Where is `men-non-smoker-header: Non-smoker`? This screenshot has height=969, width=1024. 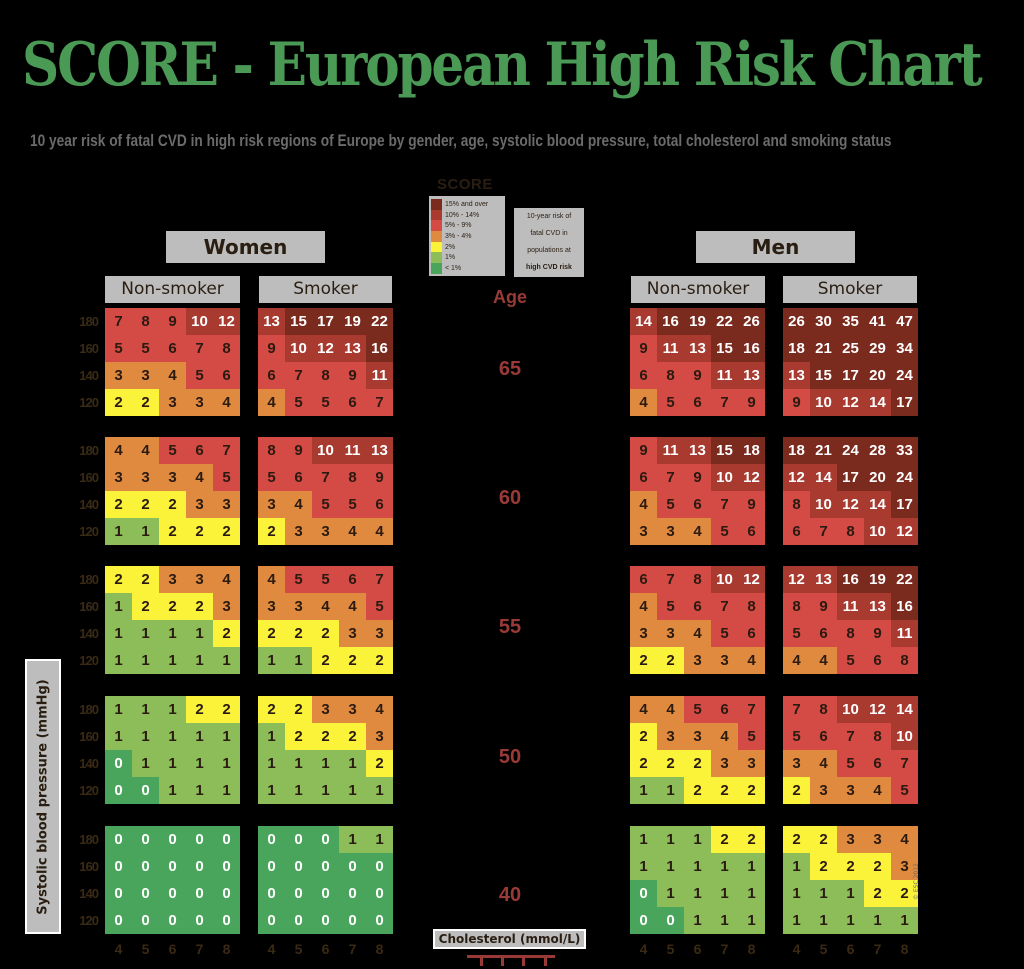 men-non-smoker-header: Non-smoker is located at coordinates (698, 289).